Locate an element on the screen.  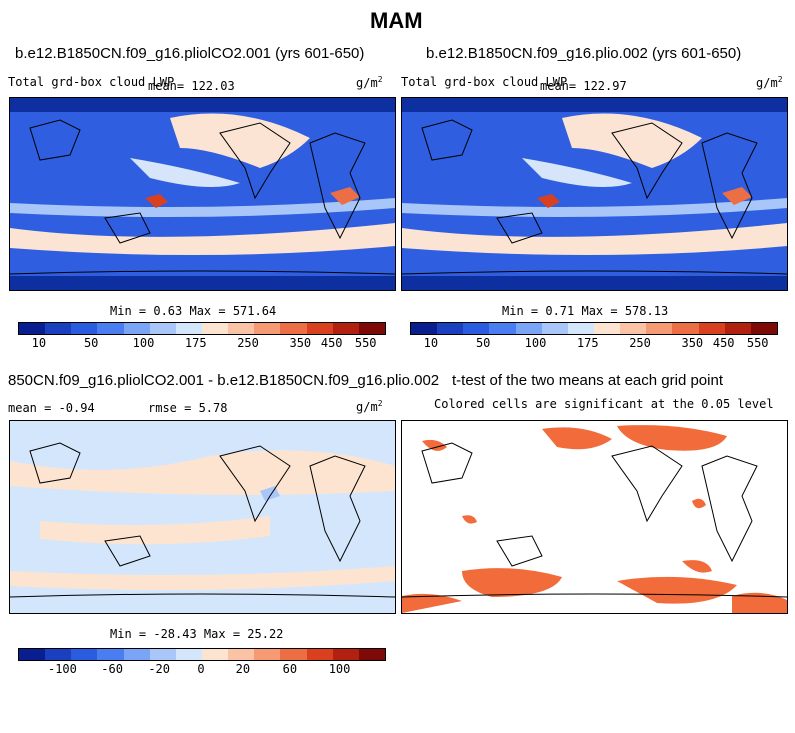
panel3-units: g/m2 is located at coordinates (369, 406).